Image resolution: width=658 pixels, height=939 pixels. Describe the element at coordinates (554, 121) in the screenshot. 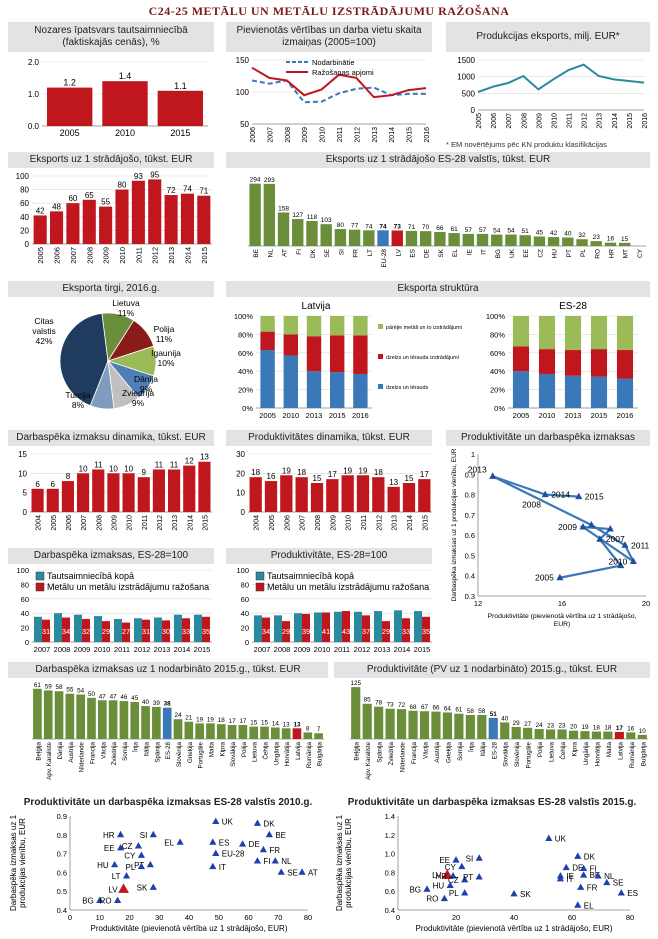

I see `x-tick-label: 2010` at that location.